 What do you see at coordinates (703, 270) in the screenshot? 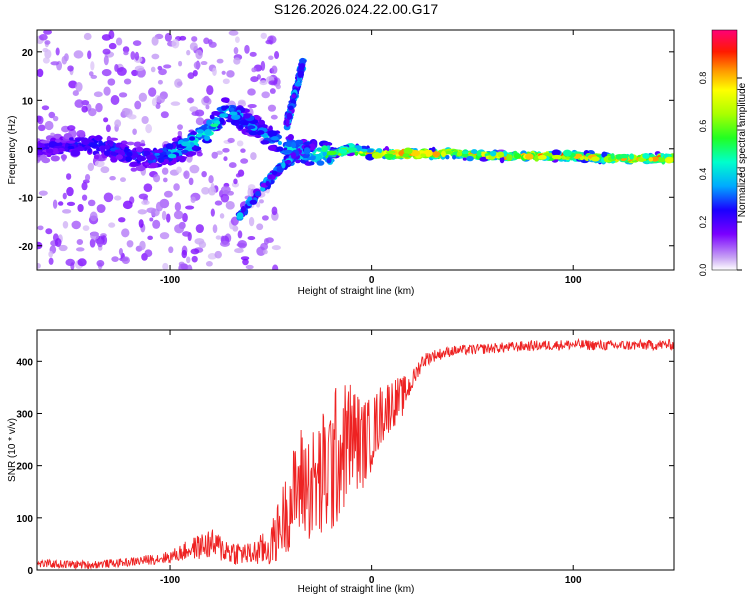
I see `colorbar-tick-label: 0.0` at bounding box center [703, 270].